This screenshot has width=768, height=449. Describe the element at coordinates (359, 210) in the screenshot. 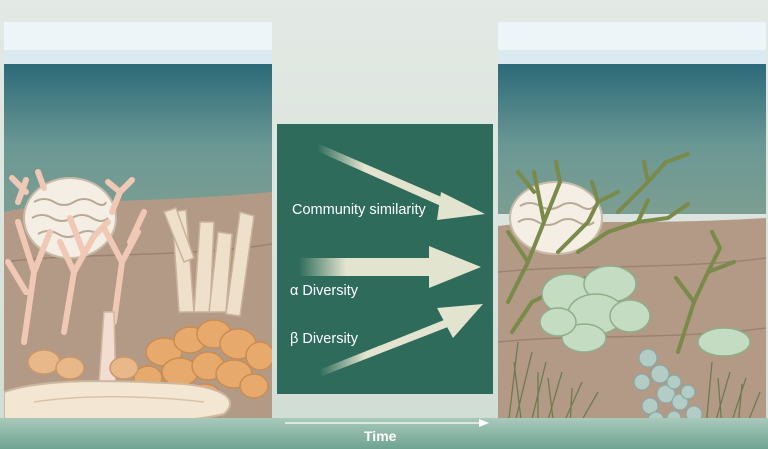

I see `community-similarity-label: Community similarity` at that location.